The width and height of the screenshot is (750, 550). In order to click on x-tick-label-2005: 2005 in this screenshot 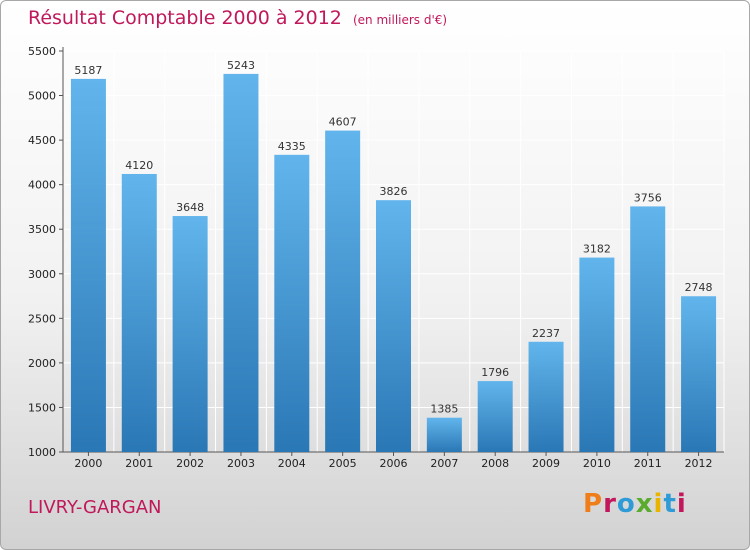, I will do `click(343, 463)`.